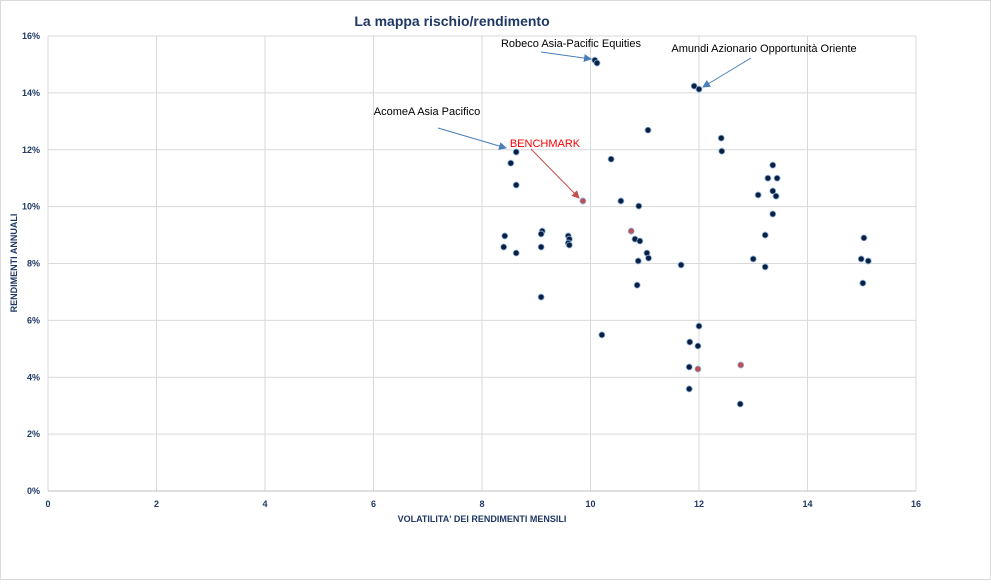 The height and width of the screenshot is (586, 991). What do you see at coordinates (264, 504) in the screenshot?
I see `x-tick-label: 4` at bounding box center [264, 504].